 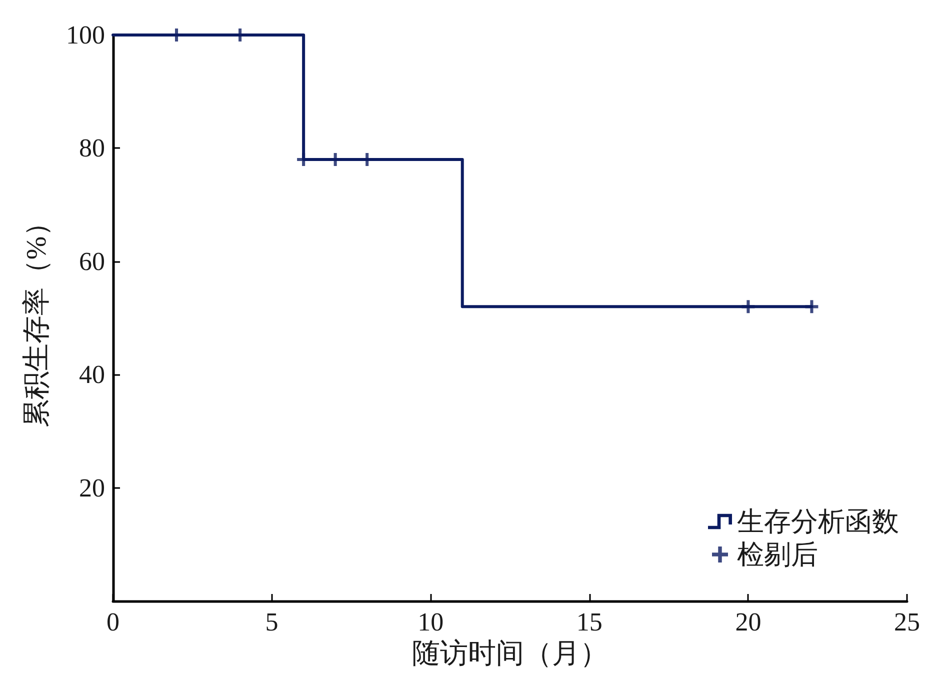 I want to click on y-tick-label: 20, so click(x=92, y=487).